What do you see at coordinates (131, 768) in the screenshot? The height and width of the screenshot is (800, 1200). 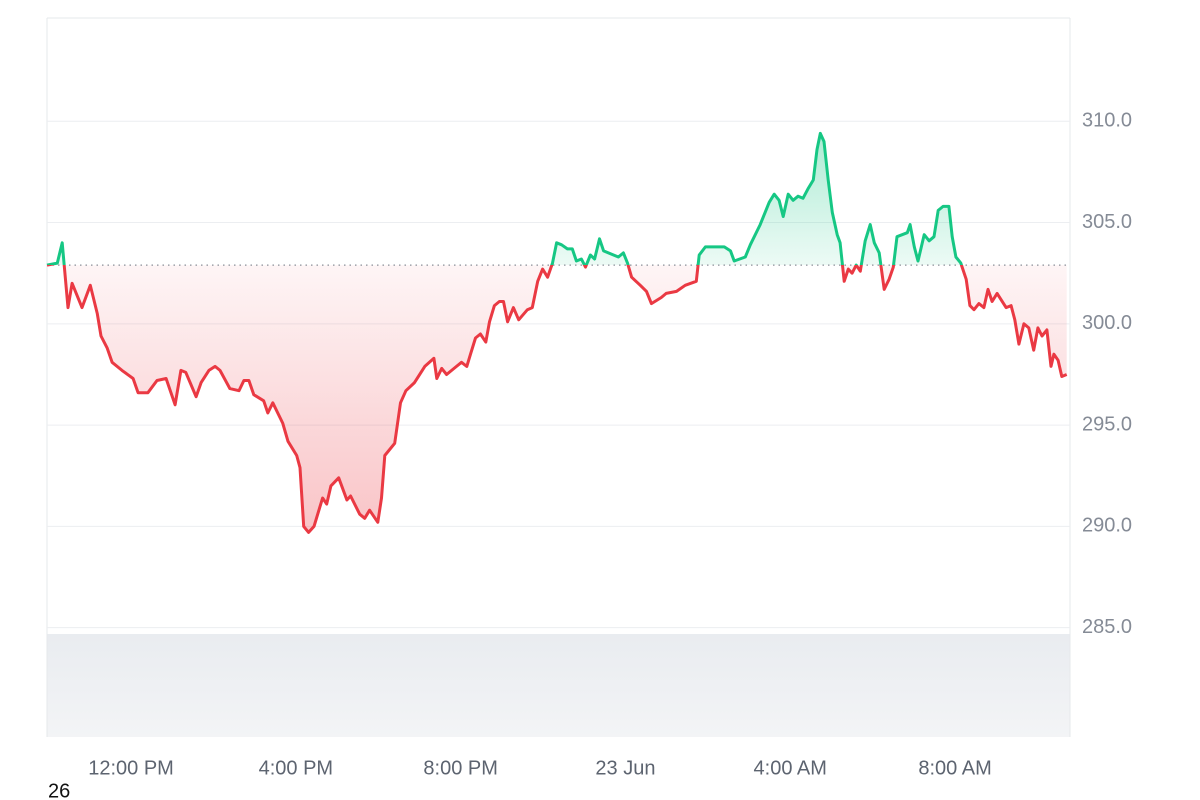 I see `x-tick-label: 12:00 PM` at bounding box center [131, 768].